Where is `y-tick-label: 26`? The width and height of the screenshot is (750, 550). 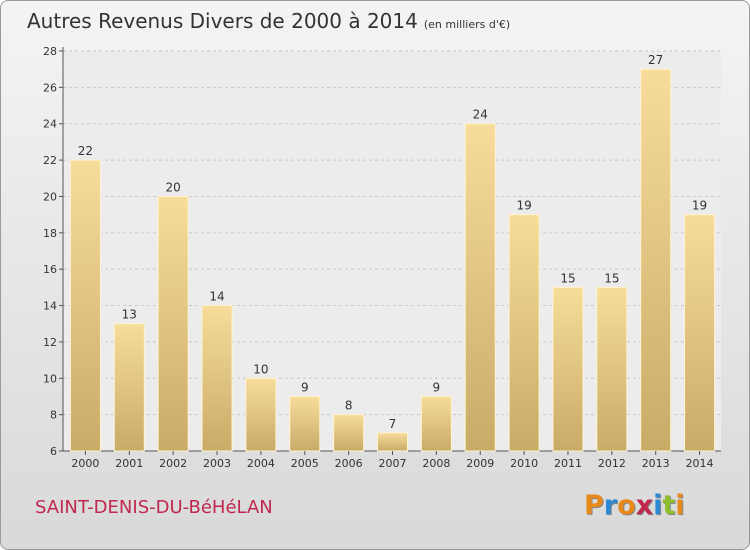 y-tick-label: 26 is located at coordinates (50, 87).